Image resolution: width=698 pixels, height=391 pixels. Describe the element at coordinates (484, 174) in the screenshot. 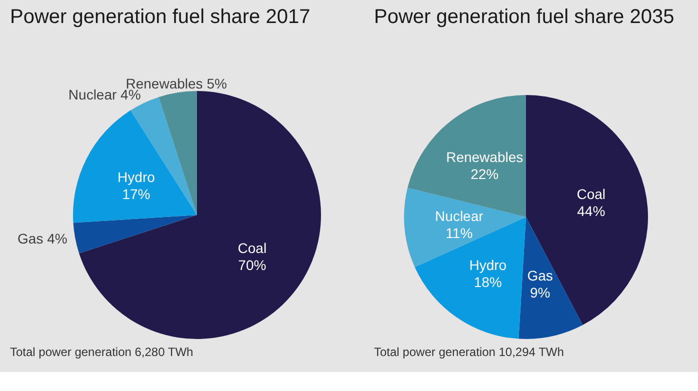

I see `data-label: 22%` at that location.